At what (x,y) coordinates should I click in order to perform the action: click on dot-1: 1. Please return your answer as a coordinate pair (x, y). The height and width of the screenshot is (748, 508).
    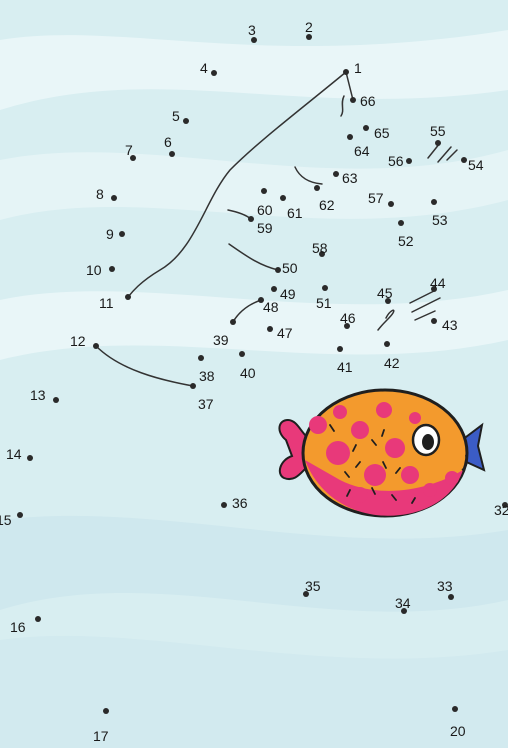
    Looking at the image, I should click on (352, 68).